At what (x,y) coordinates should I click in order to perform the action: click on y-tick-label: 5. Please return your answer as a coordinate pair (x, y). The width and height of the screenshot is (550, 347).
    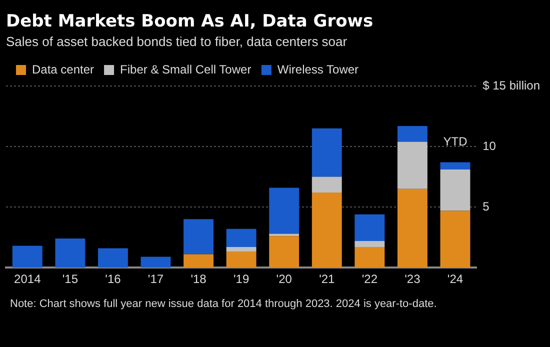
    Looking at the image, I should click on (486, 206).